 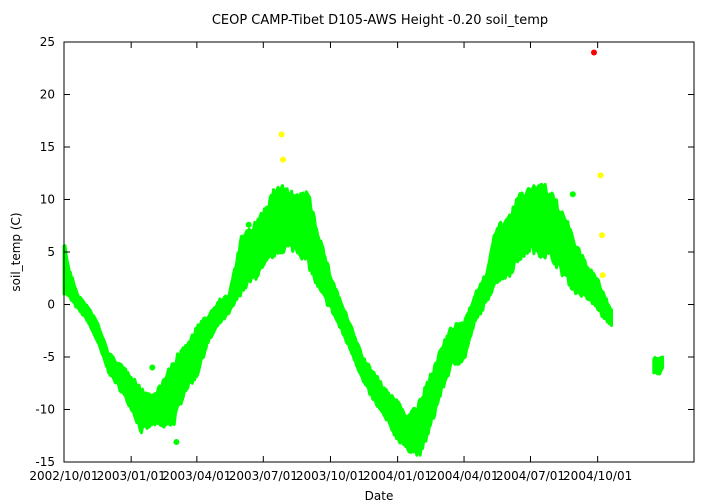 I want to click on y-axis-label: soil_temp (C), so click(x=16, y=251).